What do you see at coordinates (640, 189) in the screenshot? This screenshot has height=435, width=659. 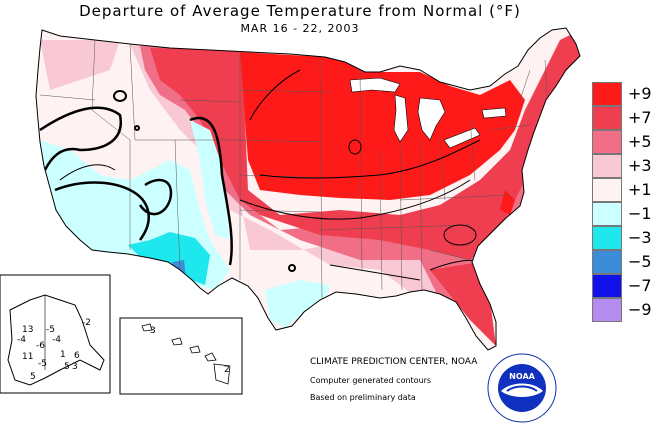 I see `legend-label: +1` at bounding box center [640, 189].